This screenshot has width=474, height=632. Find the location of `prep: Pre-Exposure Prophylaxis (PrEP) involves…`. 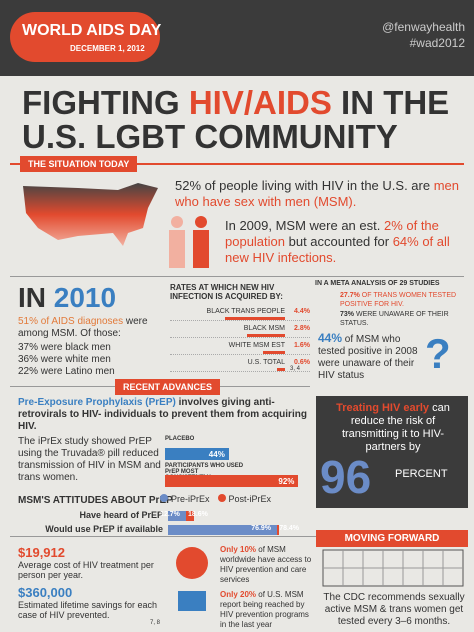

prep: Pre-Exposure Prophylaxis (PrEP) involves… is located at coordinates (163, 415).